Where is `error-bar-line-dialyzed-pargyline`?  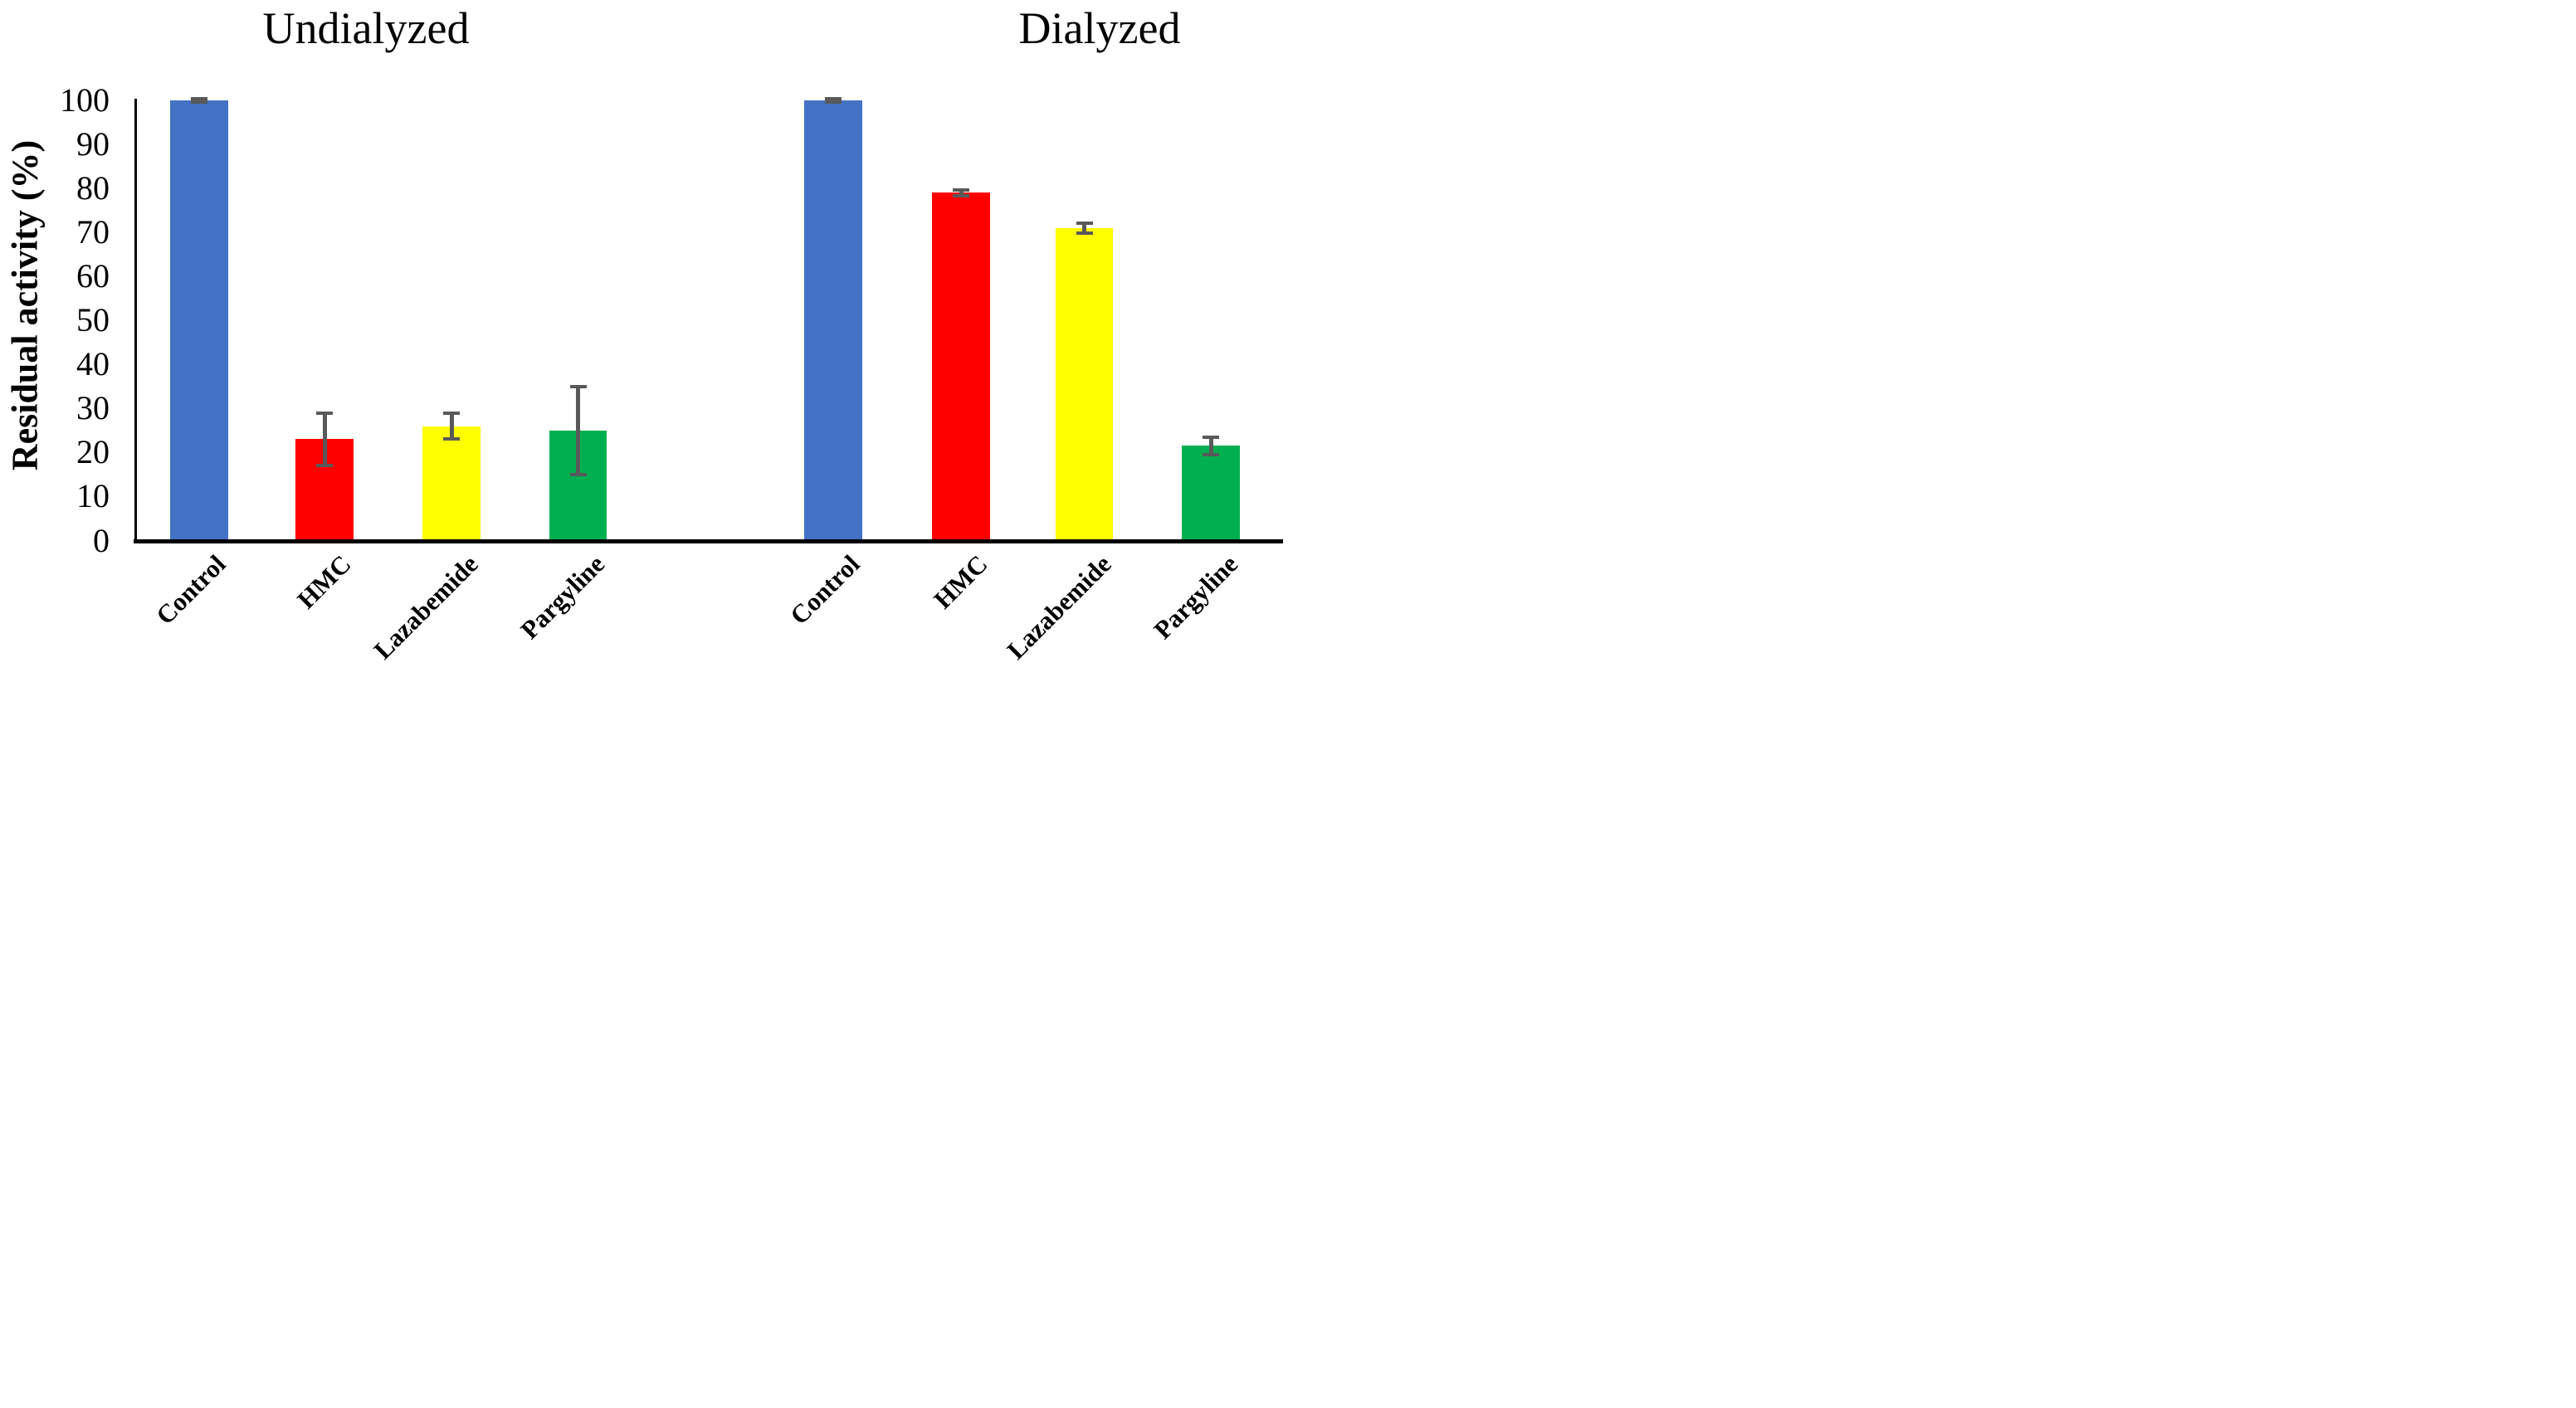 error-bar-line-dialyzed-pargyline is located at coordinates (1210, 446).